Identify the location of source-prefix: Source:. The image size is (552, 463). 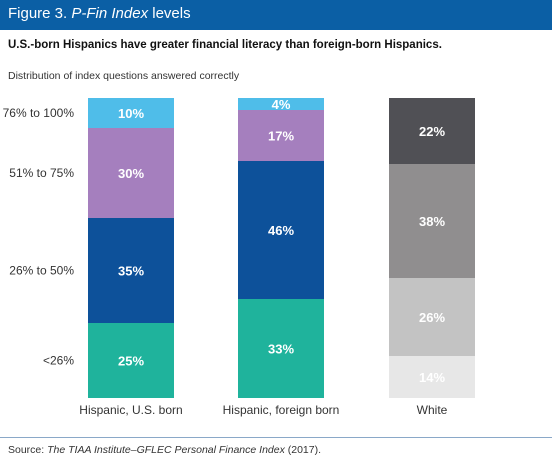
(28, 450).